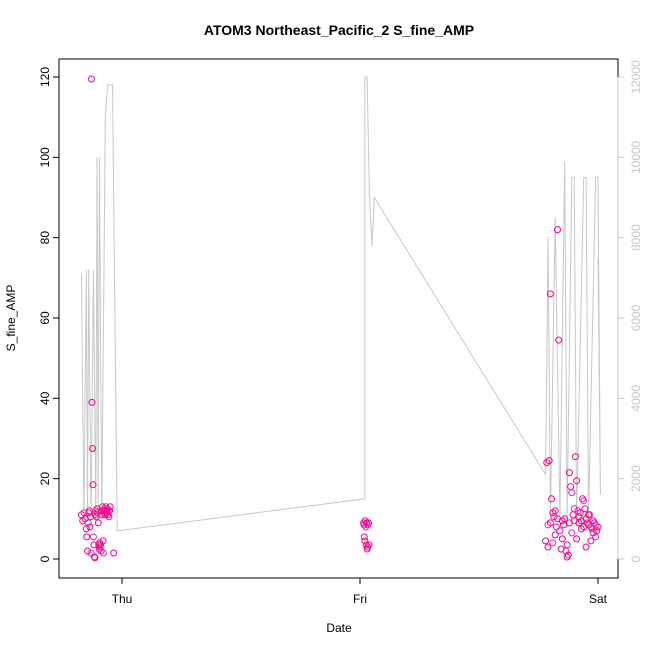  What do you see at coordinates (45, 77) in the screenshot?
I see `left-tick-label: 120` at bounding box center [45, 77].